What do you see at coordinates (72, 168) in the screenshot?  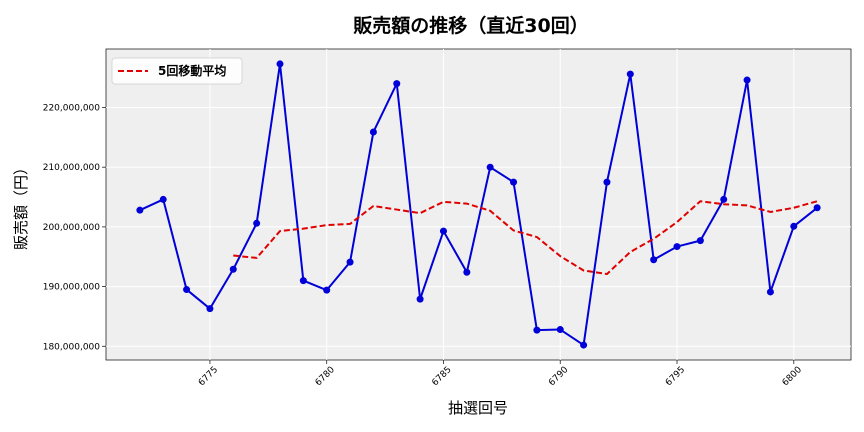 I see `y-tick-label: 210,000,000` at bounding box center [72, 168].